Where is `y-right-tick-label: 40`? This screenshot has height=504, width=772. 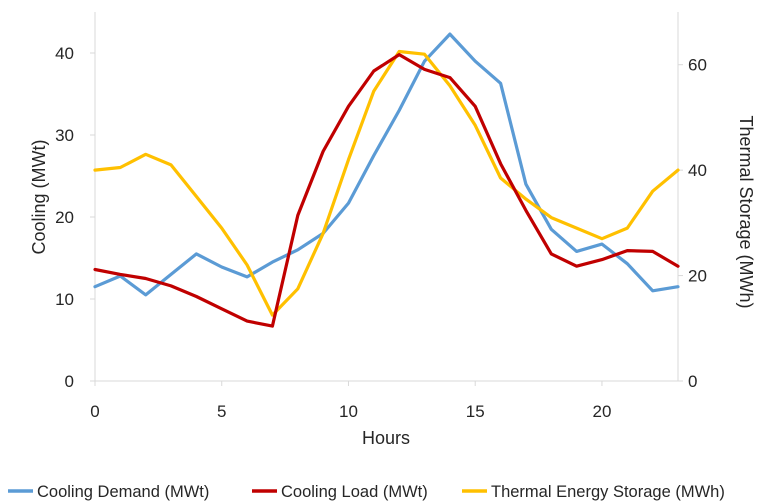
y-right-tick-label: 40 is located at coordinates (697, 170).